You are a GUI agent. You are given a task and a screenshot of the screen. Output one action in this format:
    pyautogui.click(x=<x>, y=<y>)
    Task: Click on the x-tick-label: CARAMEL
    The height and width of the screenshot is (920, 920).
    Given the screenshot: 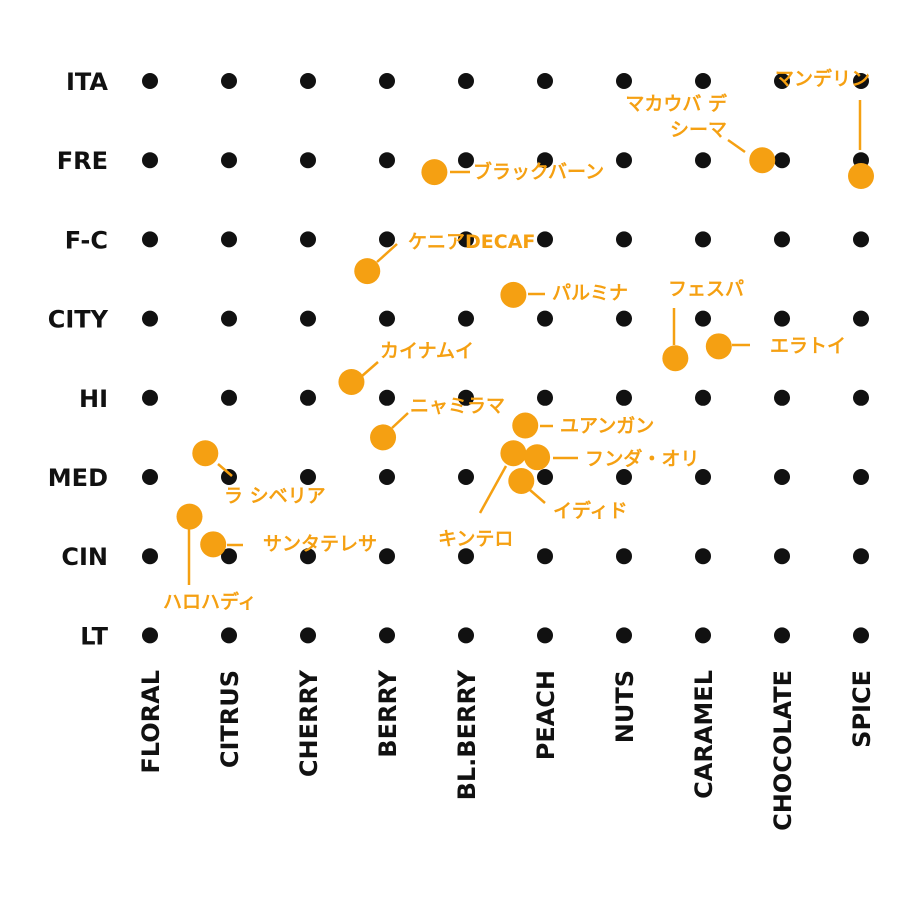 What is the action you would take?
    pyautogui.click(x=704, y=734)
    